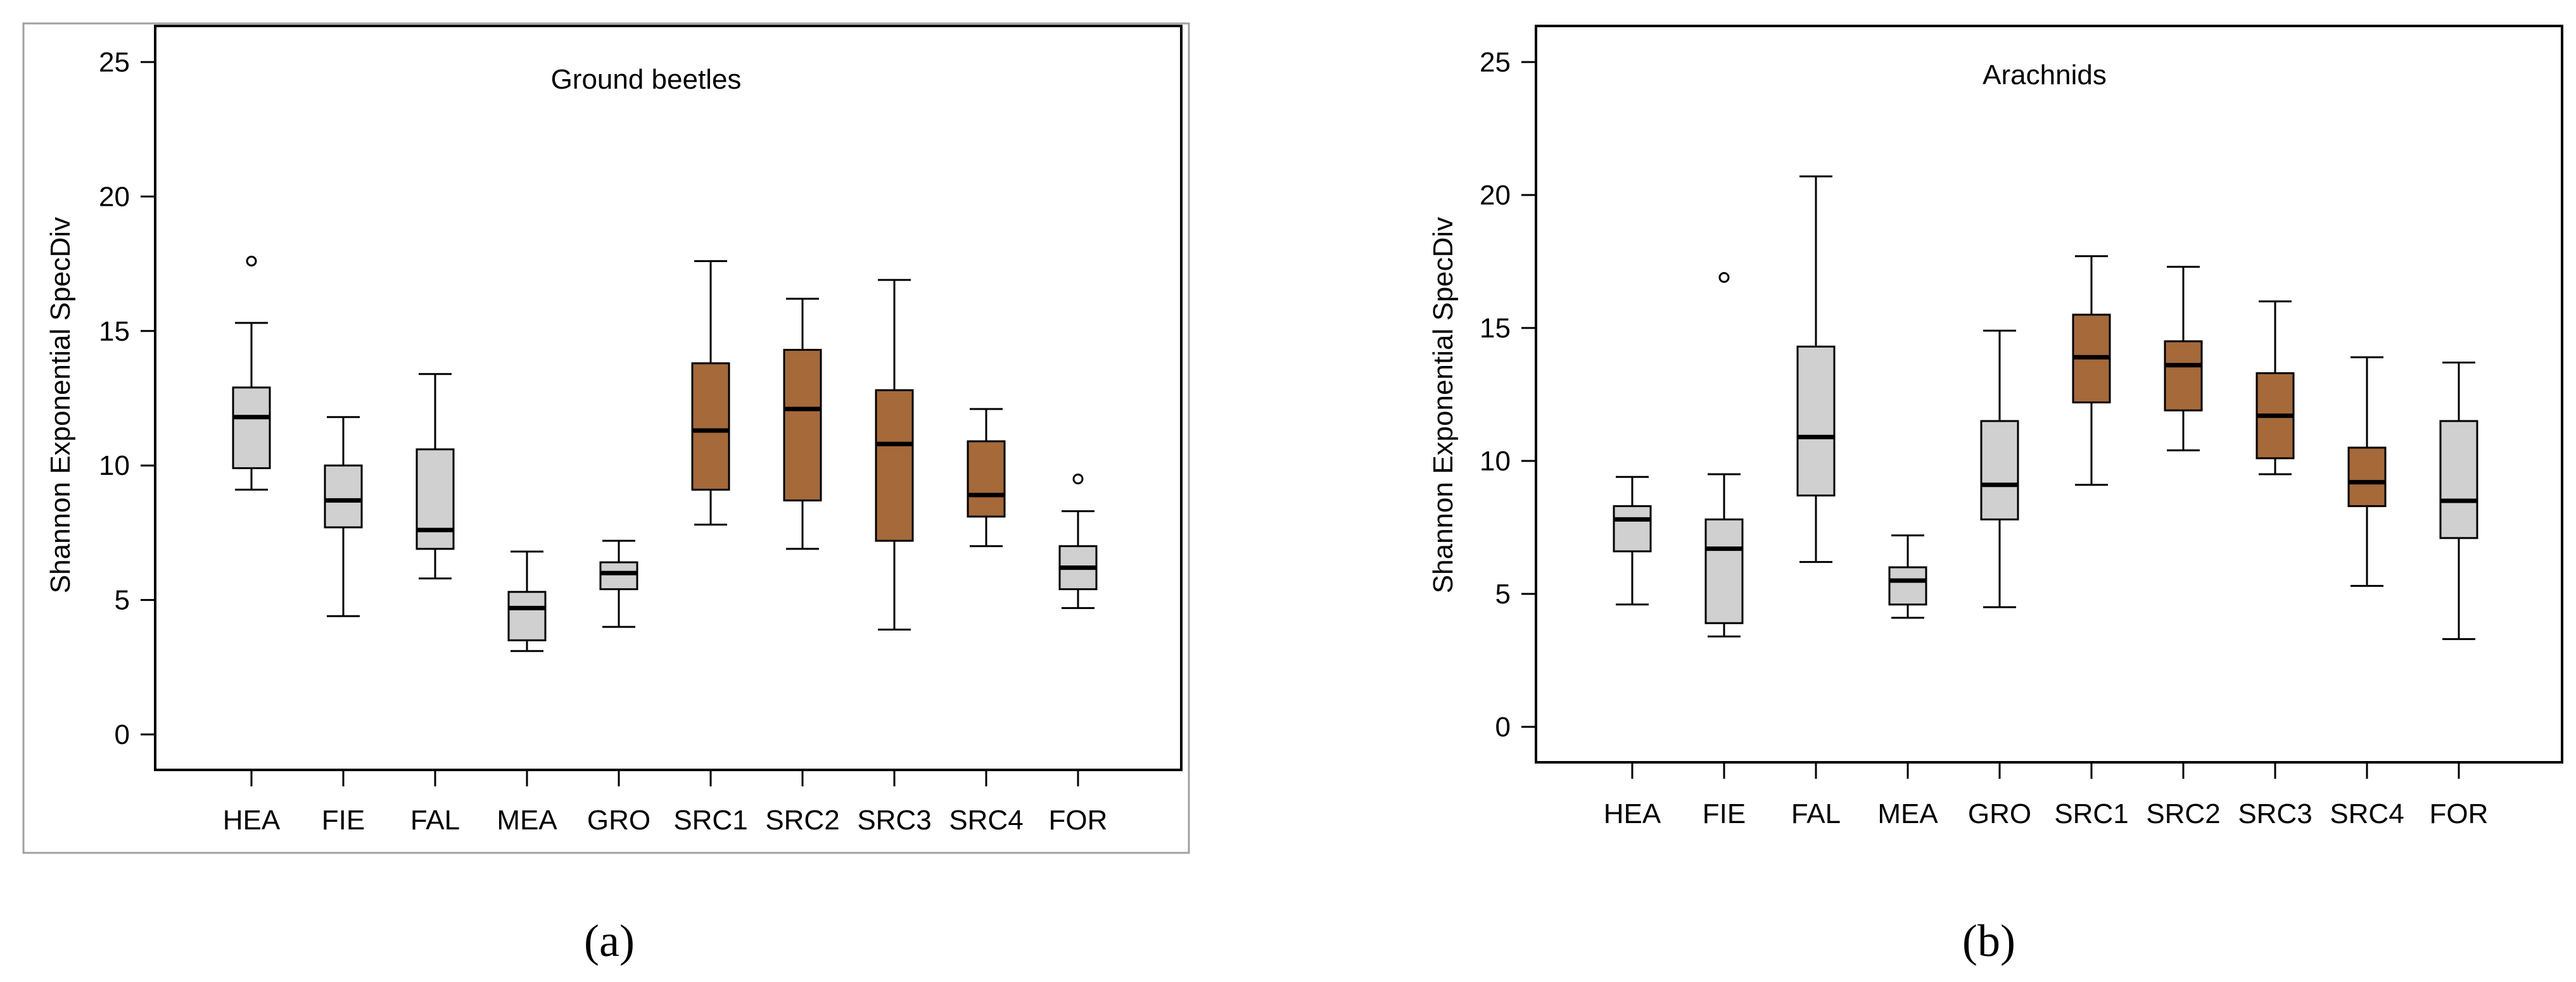 The image size is (2576, 982). I want to click on panel-b-y-axis: 0 5 10 15 20 25, so click(1508, 395).